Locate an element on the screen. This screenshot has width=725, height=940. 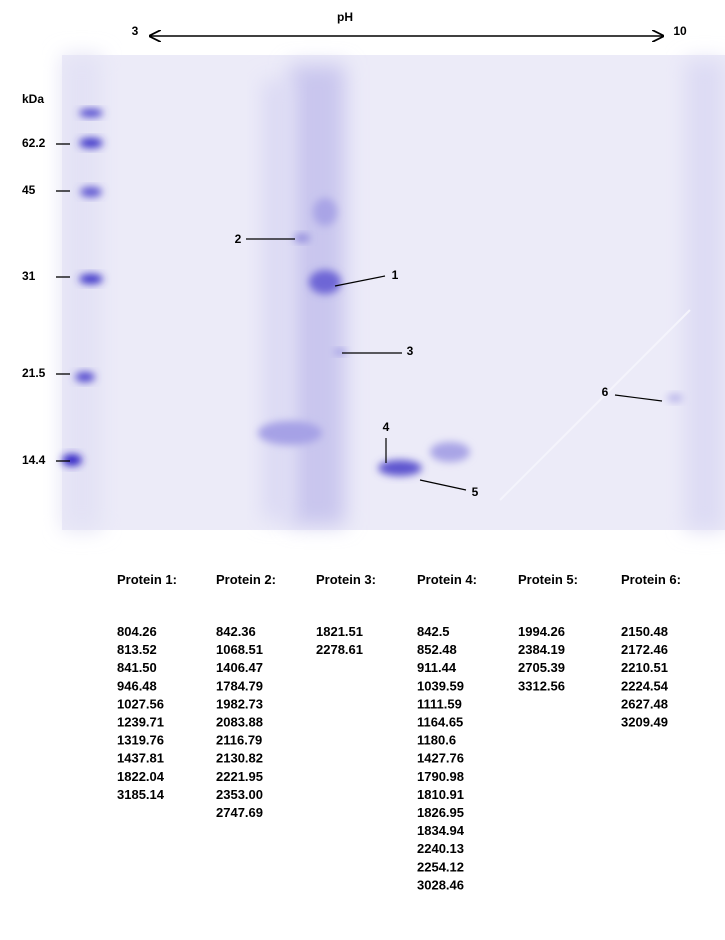
spot-label: 4 is located at coordinates (386, 427).